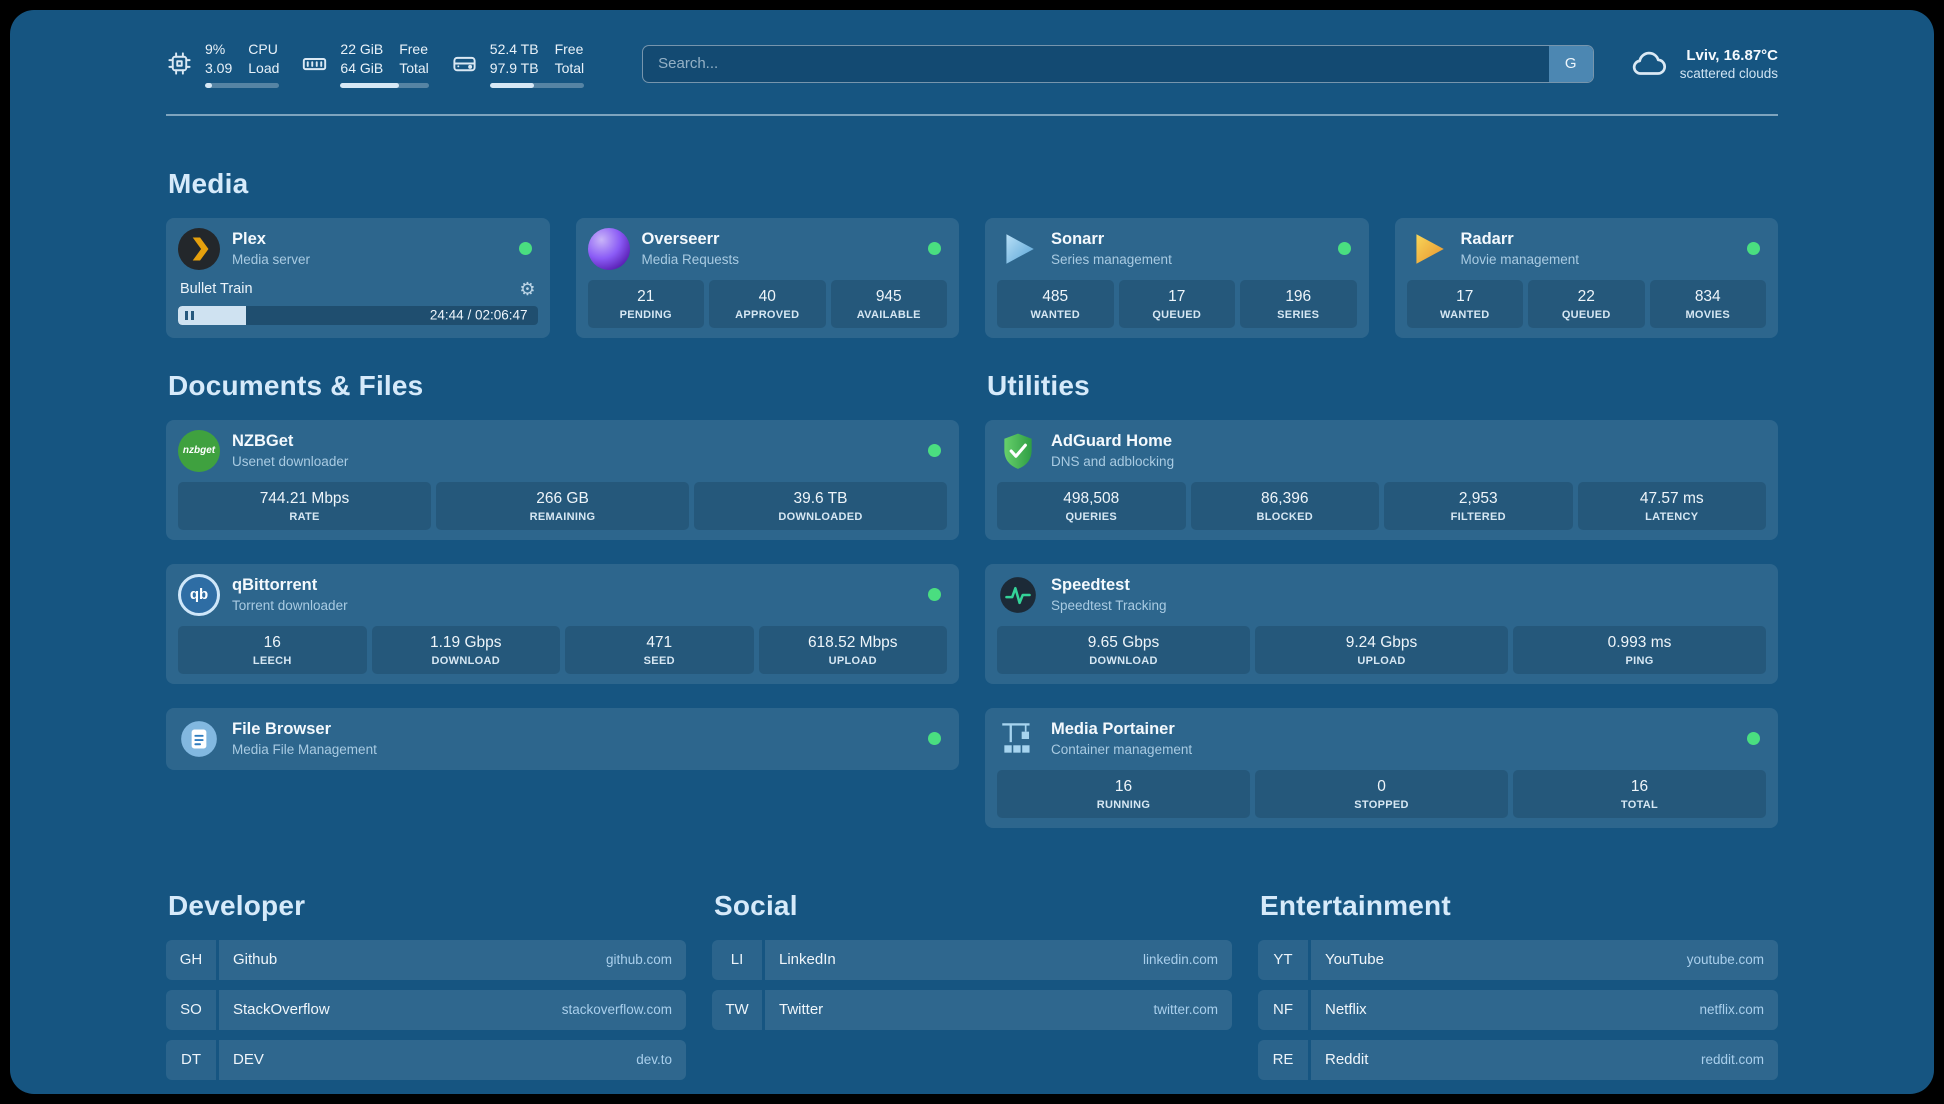 This screenshot has height=1104, width=1944. What do you see at coordinates (272, 649) in the screenshot?
I see `stat-leech: 16 LEECH` at bounding box center [272, 649].